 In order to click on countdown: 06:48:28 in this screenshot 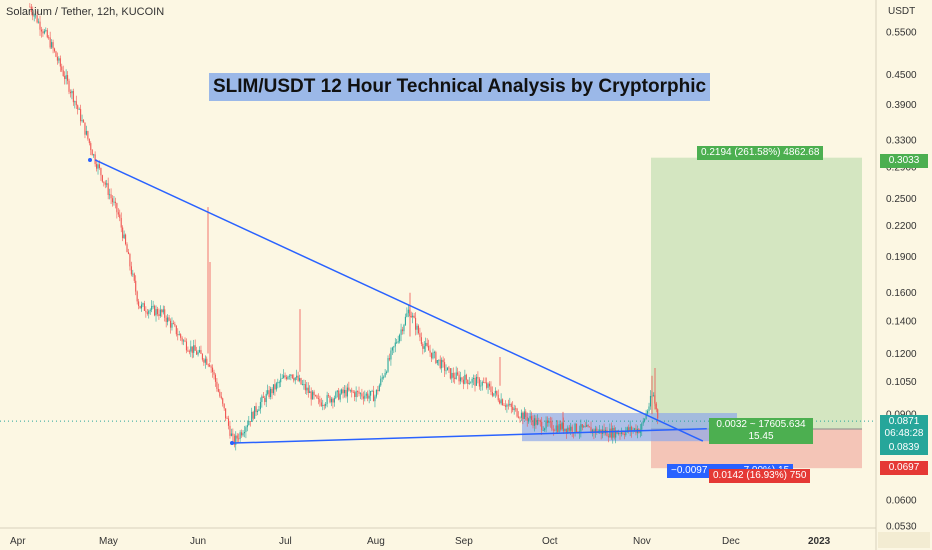, I will do `click(904, 433)`.